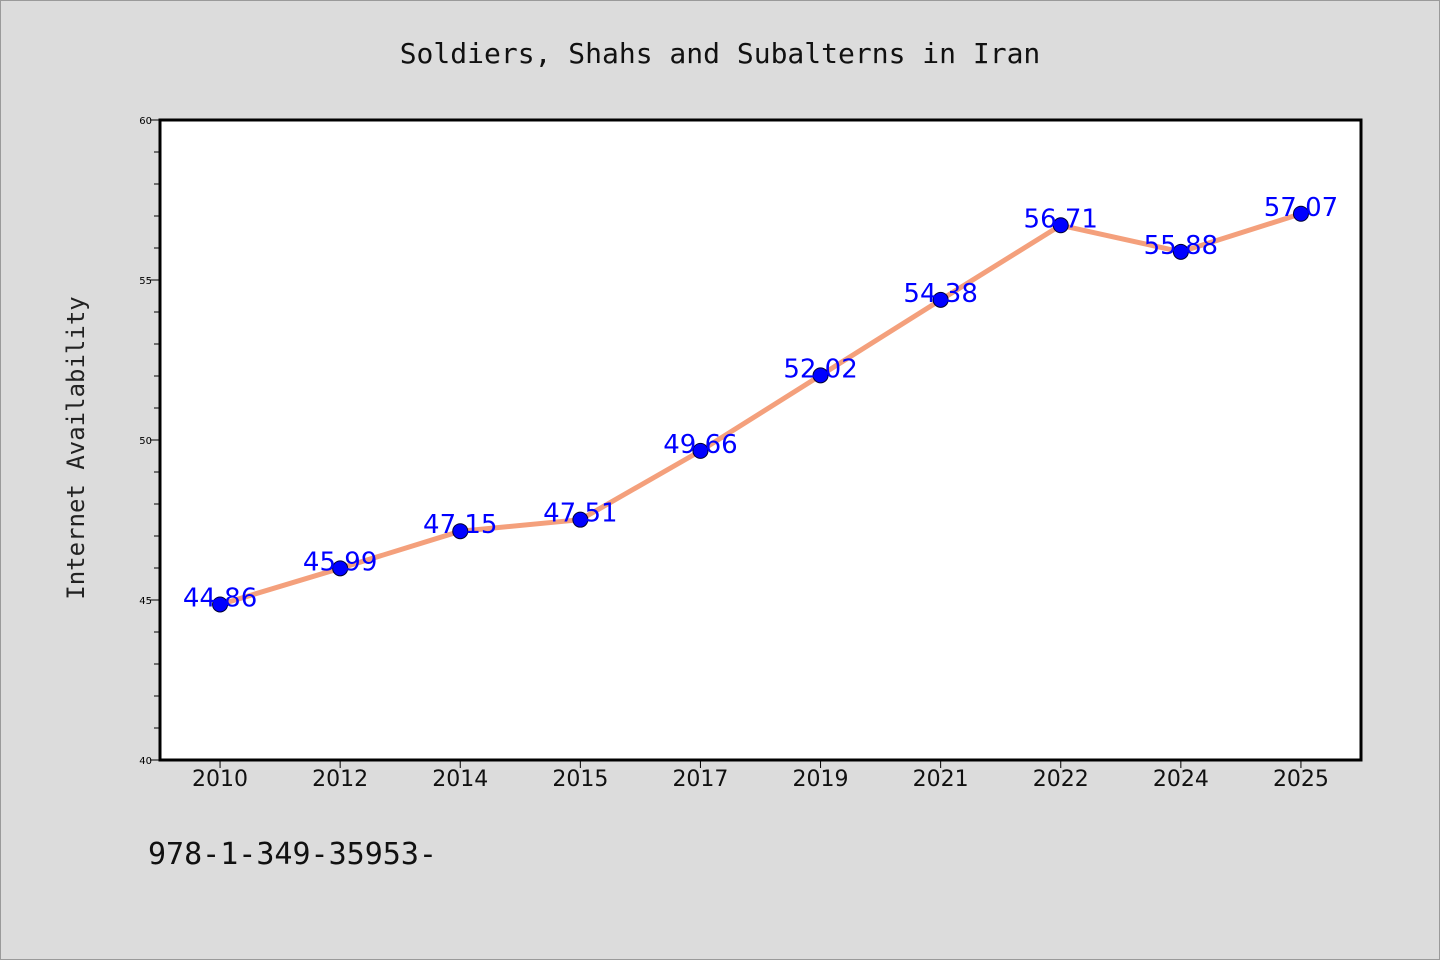  What do you see at coordinates (720, 53) in the screenshot?
I see `chart-title: Soldiers, Shahs and Subalterns in Iran` at bounding box center [720, 53].